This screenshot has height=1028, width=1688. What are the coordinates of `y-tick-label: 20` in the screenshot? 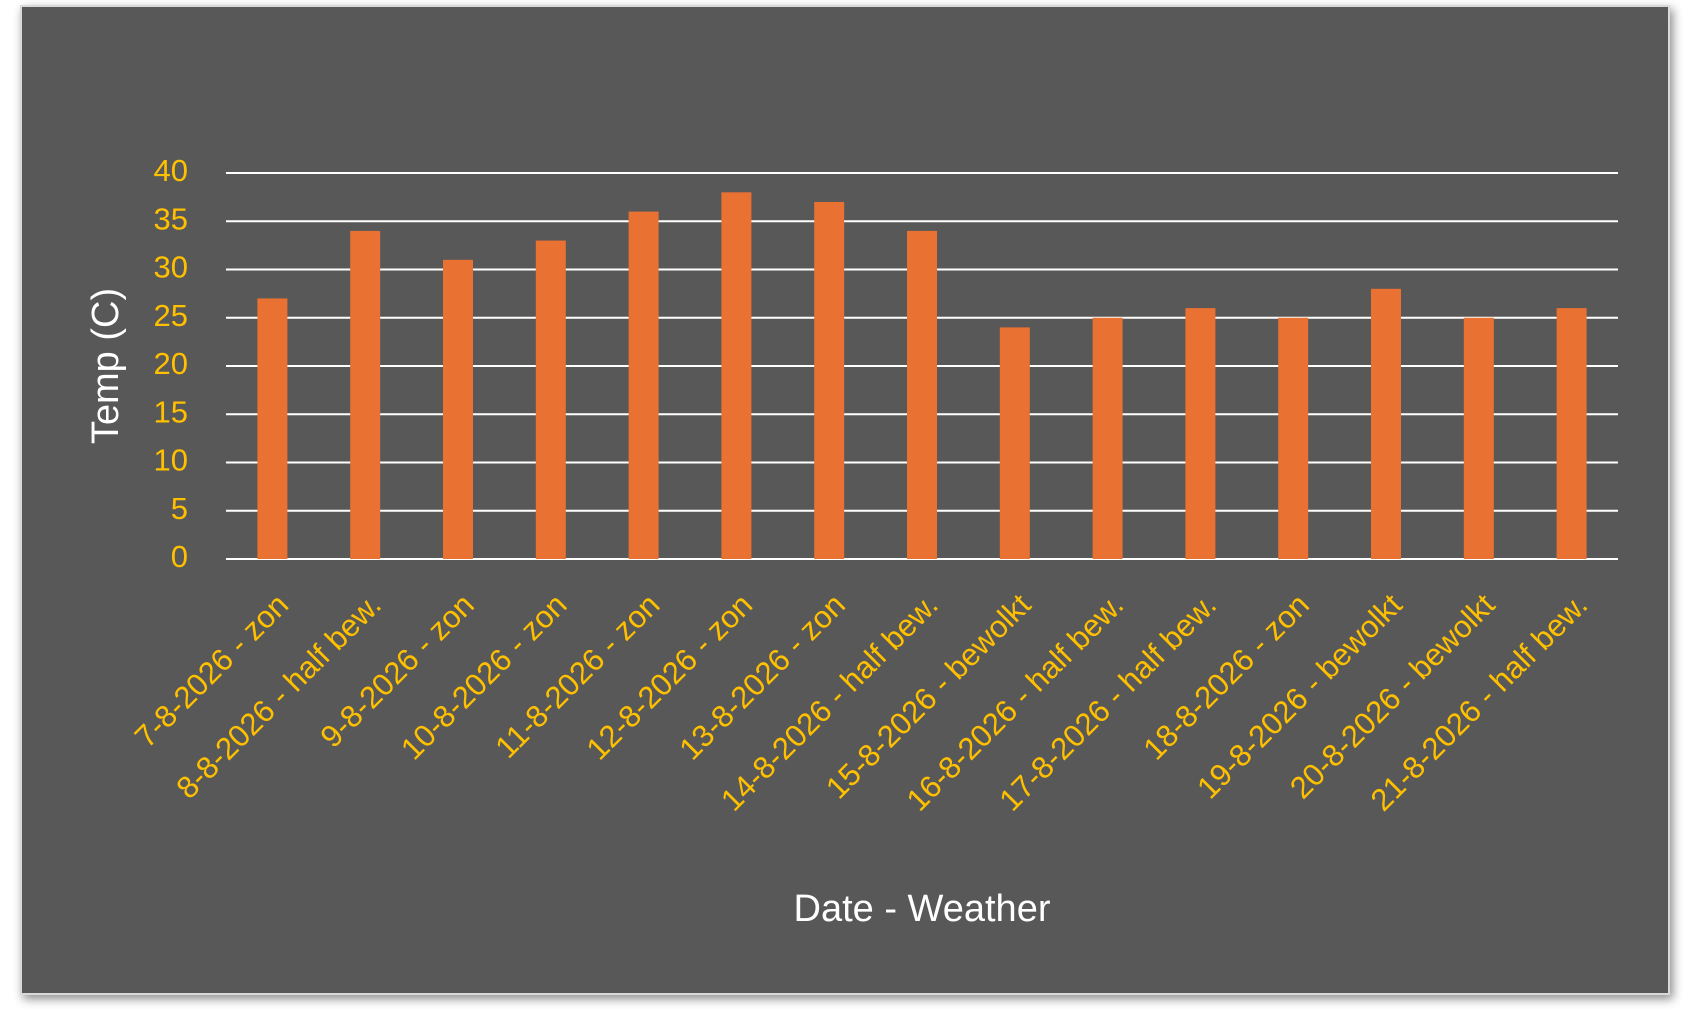 It's located at (171, 363).